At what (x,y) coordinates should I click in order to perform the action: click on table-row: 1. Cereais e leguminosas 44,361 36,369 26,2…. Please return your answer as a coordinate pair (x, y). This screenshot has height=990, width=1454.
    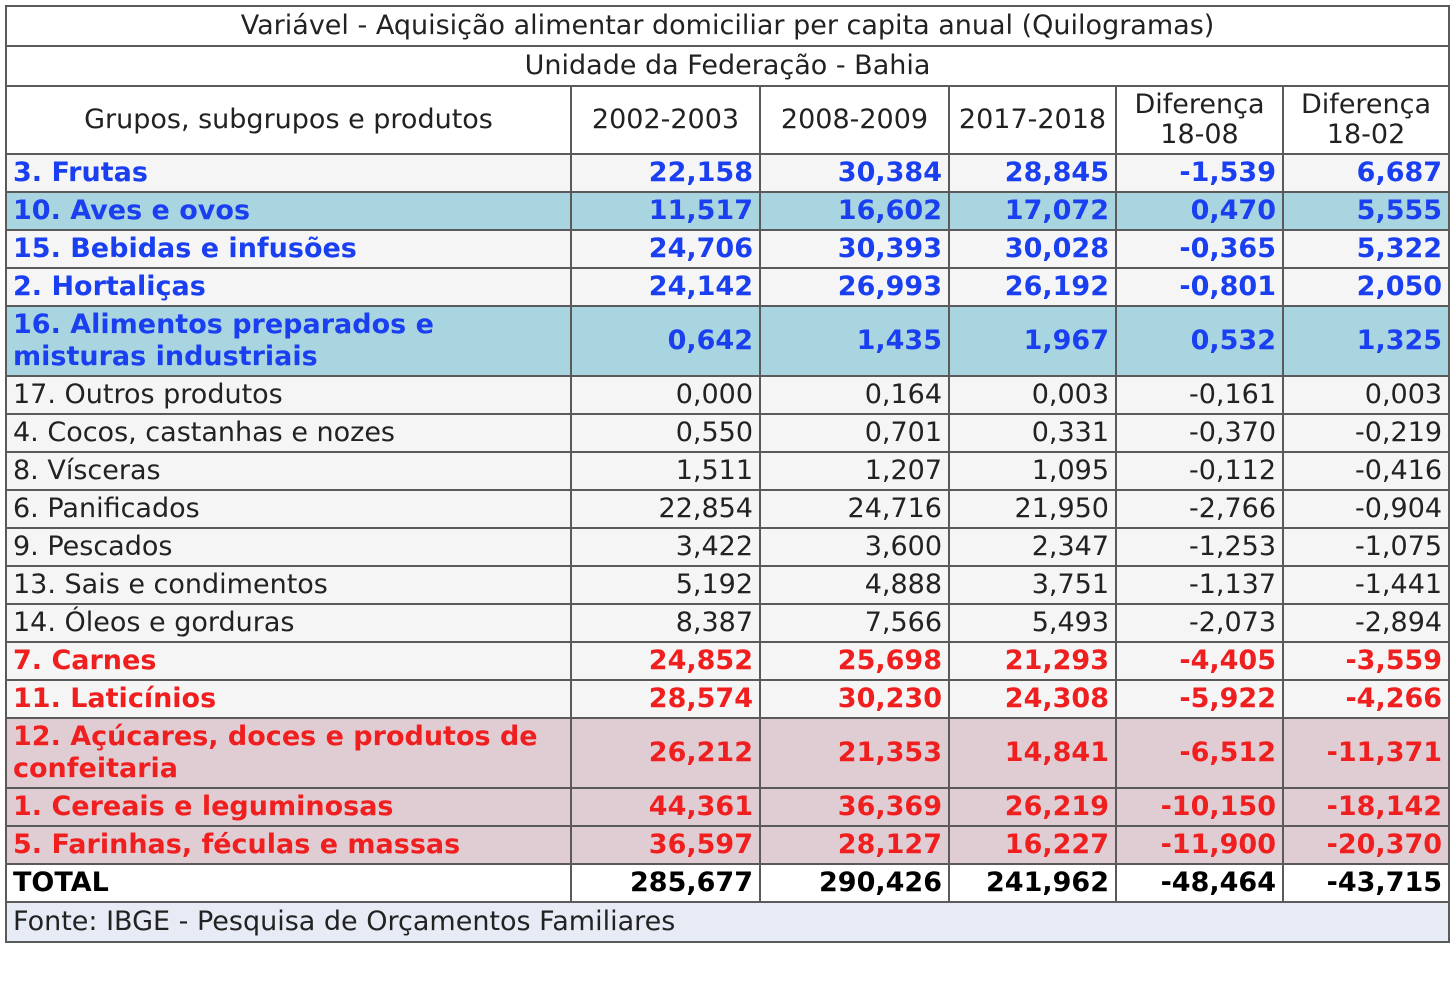
    Looking at the image, I should click on (728, 807).